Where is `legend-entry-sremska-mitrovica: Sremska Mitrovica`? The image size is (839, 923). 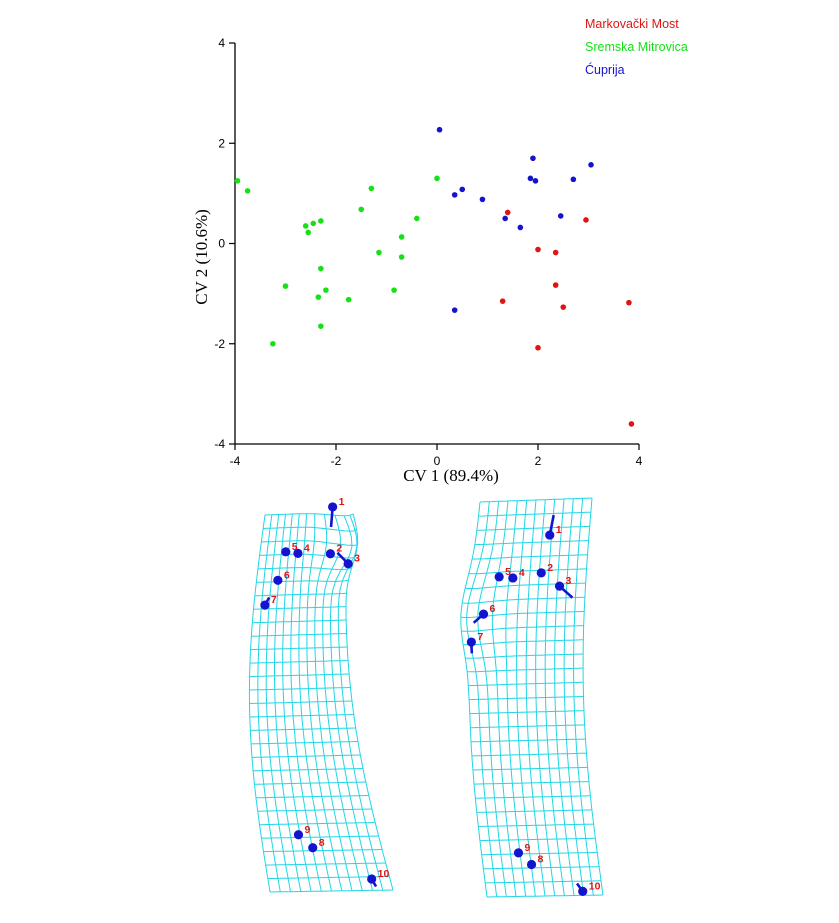
legend-entry-sremska-mitrovica: Sremska Mitrovica is located at coordinates (636, 47).